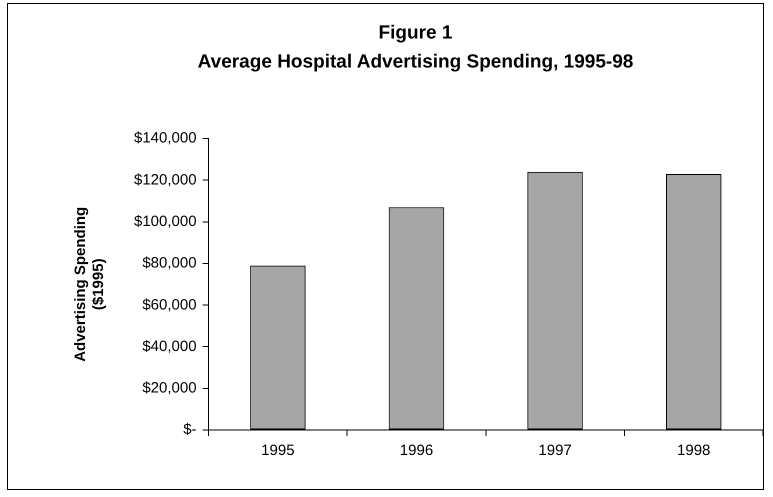 This screenshot has height=497, width=773. I want to click on x-tick-label: 1997, so click(555, 451).